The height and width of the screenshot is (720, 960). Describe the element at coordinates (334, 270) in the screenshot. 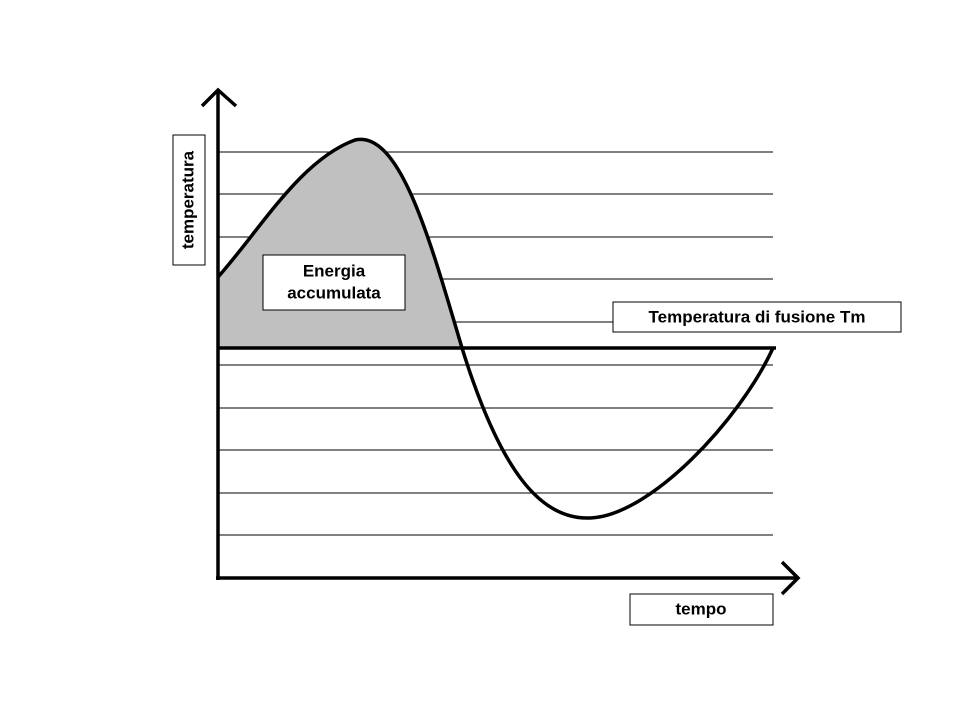

I see `area-label-line: Energia` at that location.